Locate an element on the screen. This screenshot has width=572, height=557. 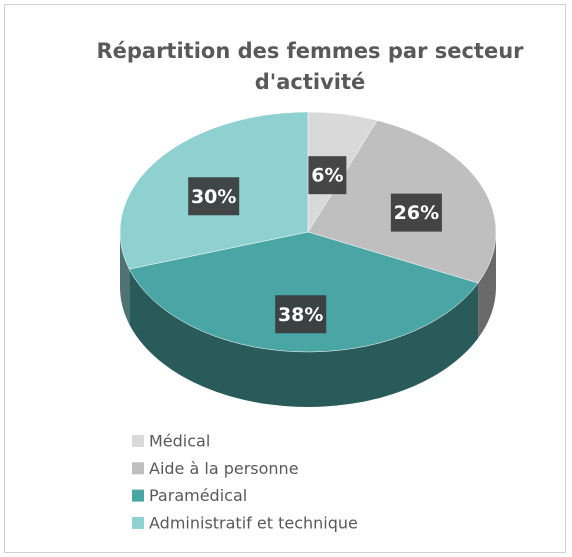
legend-label: Aide à la personne is located at coordinates (224, 468).